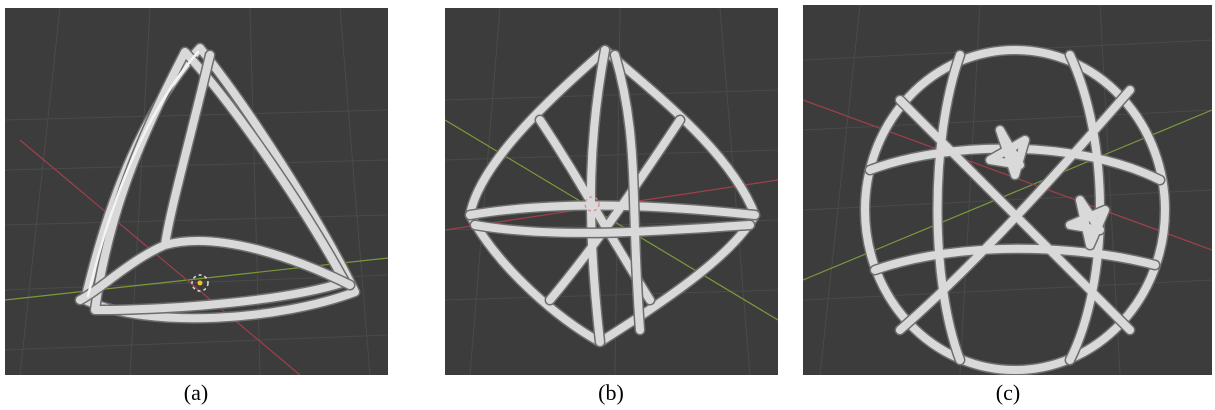 The height and width of the screenshot is (410, 1215). What do you see at coordinates (1008, 392) in the screenshot?
I see `caption: (c)` at bounding box center [1008, 392].